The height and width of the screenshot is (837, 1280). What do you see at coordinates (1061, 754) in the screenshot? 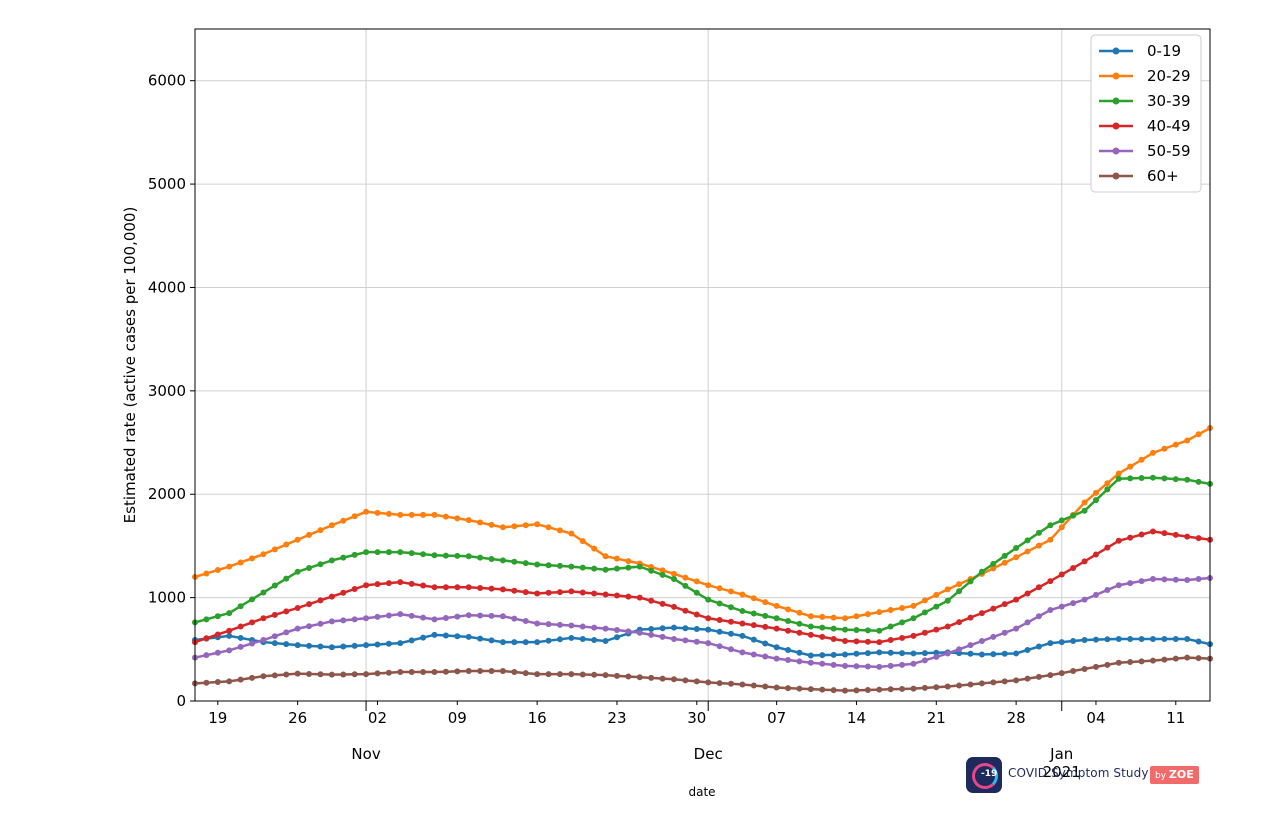
I see `x-month-label: Jan` at bounding box center [1061, 754].